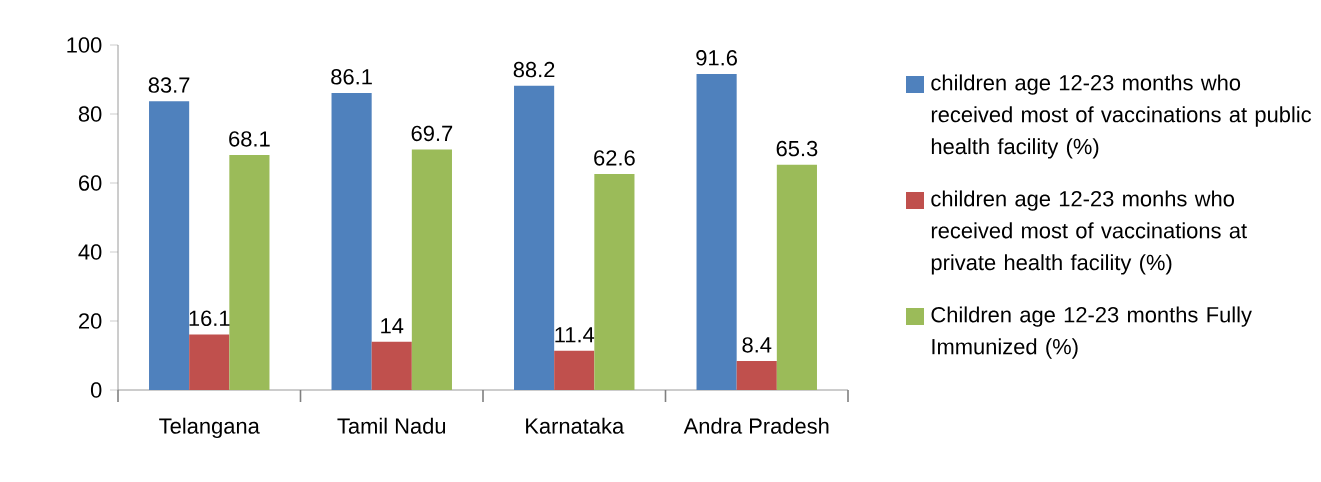  What do you see at coordinates (1121, 116) in the screenshot?
I see `legend-label: children age 12-23 months who received most of vaccinations at public health facility (%)` at bounding box center [1121, 116].